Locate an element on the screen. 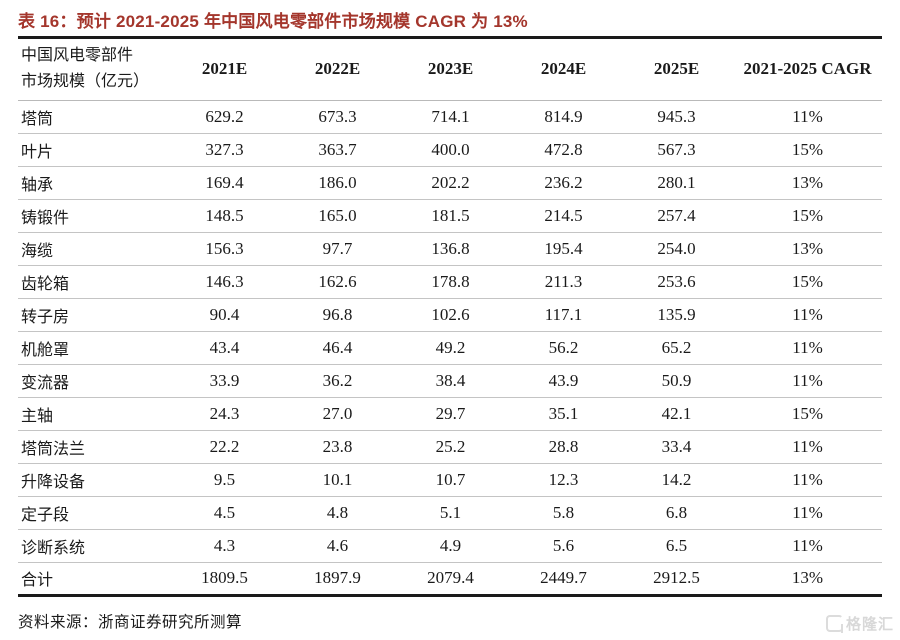  table-row: 转子房 90.4 96.8 102.6 117.1 135.9 11% is located at coordinates (450, 315).